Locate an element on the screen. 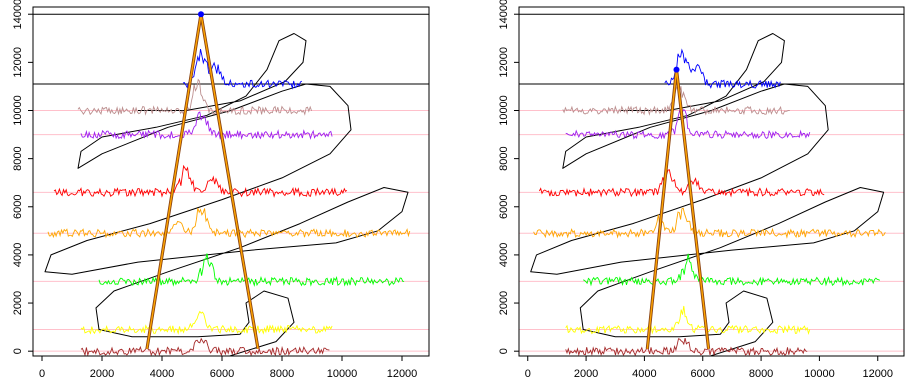 This screenshot has height=389, width=905. triangle-outline is located at coordinates (202, 181).